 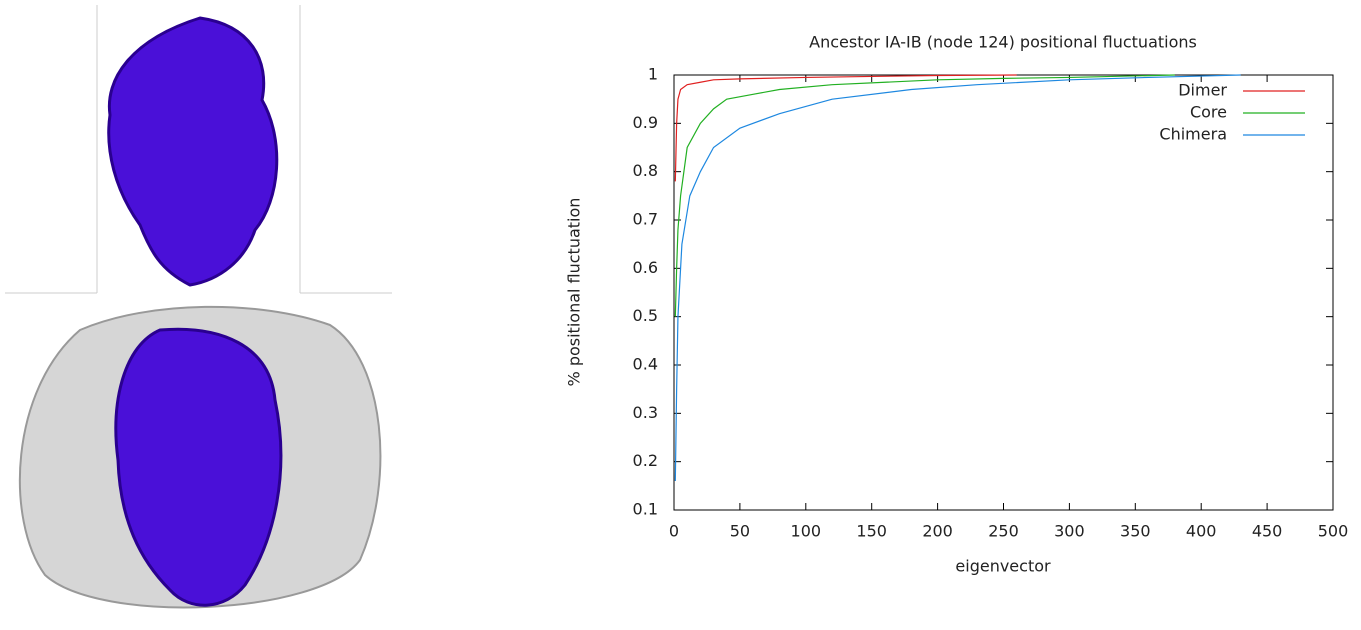 I want to click on x-tick-label: 200, so click(x=937, y=531).